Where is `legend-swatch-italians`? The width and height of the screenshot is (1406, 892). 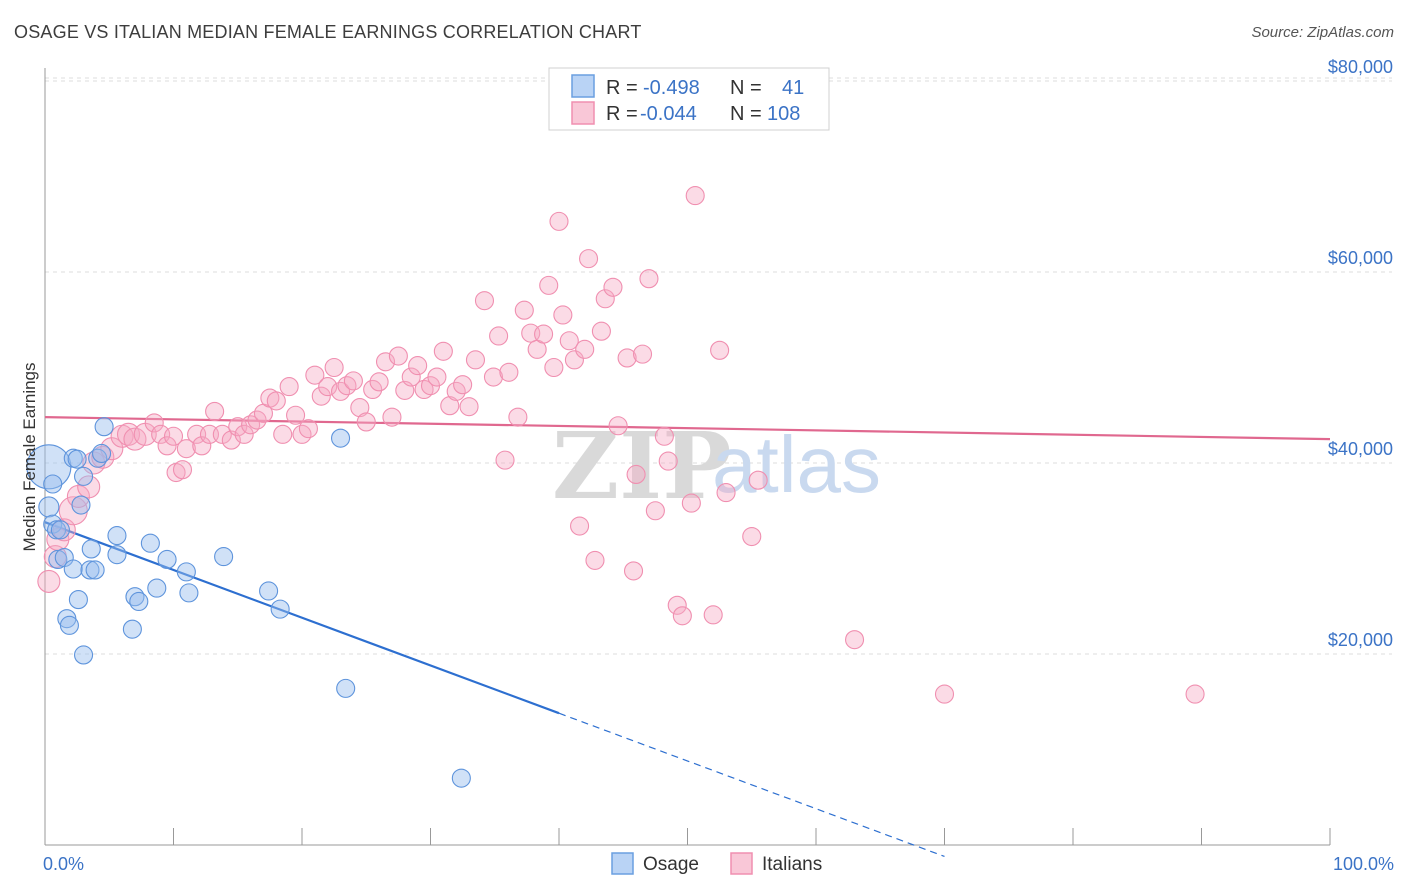
legend-swatch-italians is located at coordinates (583, 113).